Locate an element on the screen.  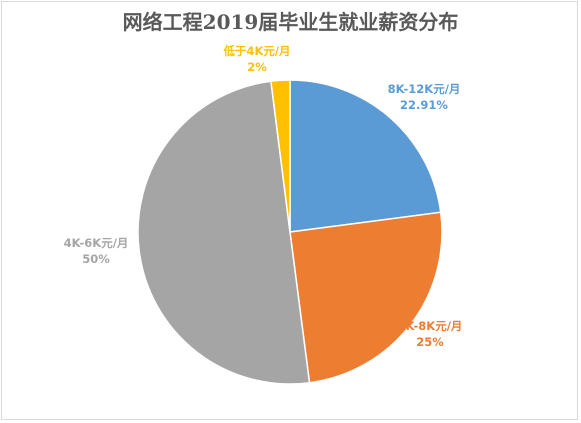
slice-label-name-3: 4K-6K元/月 is located at coordinates (96, 243).